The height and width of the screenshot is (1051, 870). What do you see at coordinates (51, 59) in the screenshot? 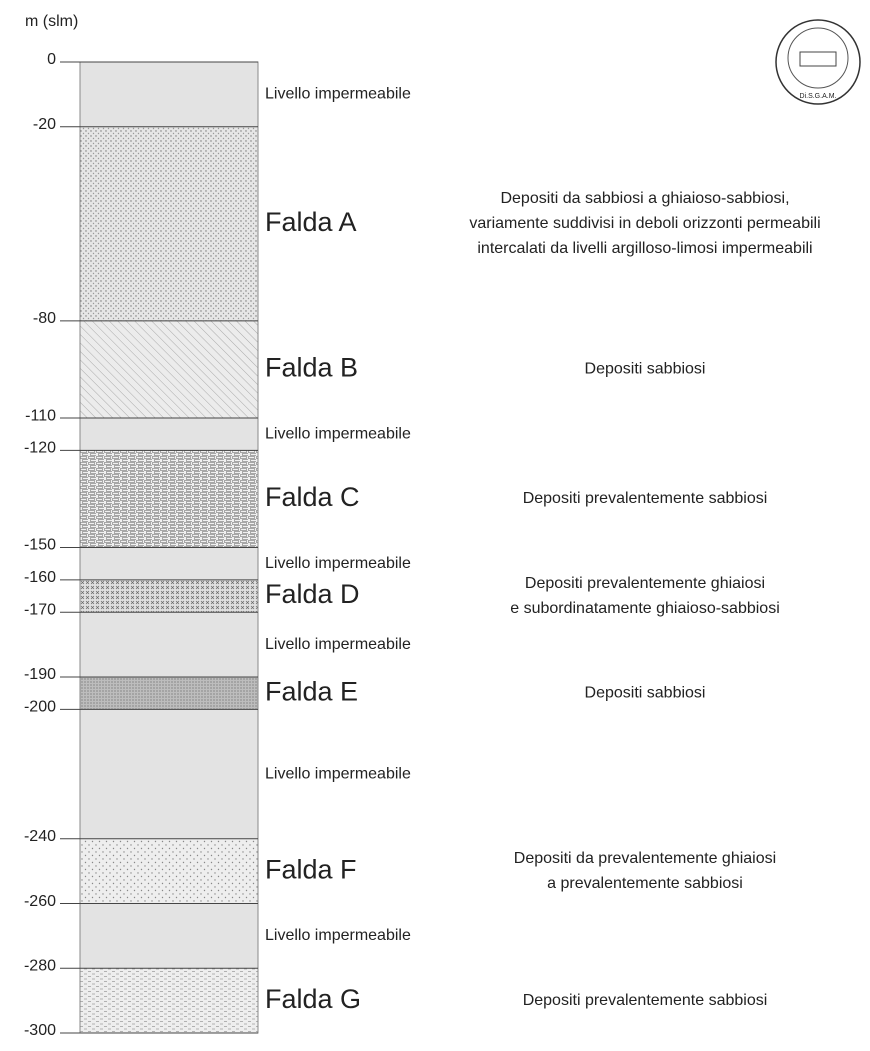
I see `tick-label: 0` at bounding box center [51, 59].